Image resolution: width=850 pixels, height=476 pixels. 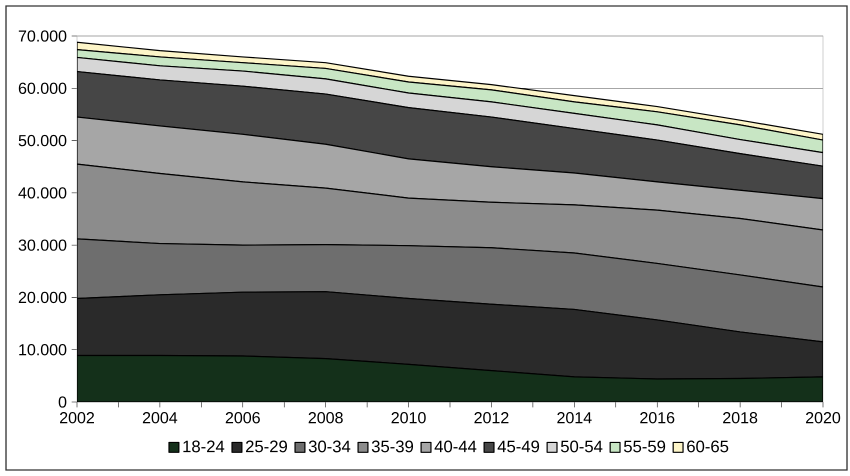 I want to click on y-tick-label: 40.000, so click(x=42, y=193).